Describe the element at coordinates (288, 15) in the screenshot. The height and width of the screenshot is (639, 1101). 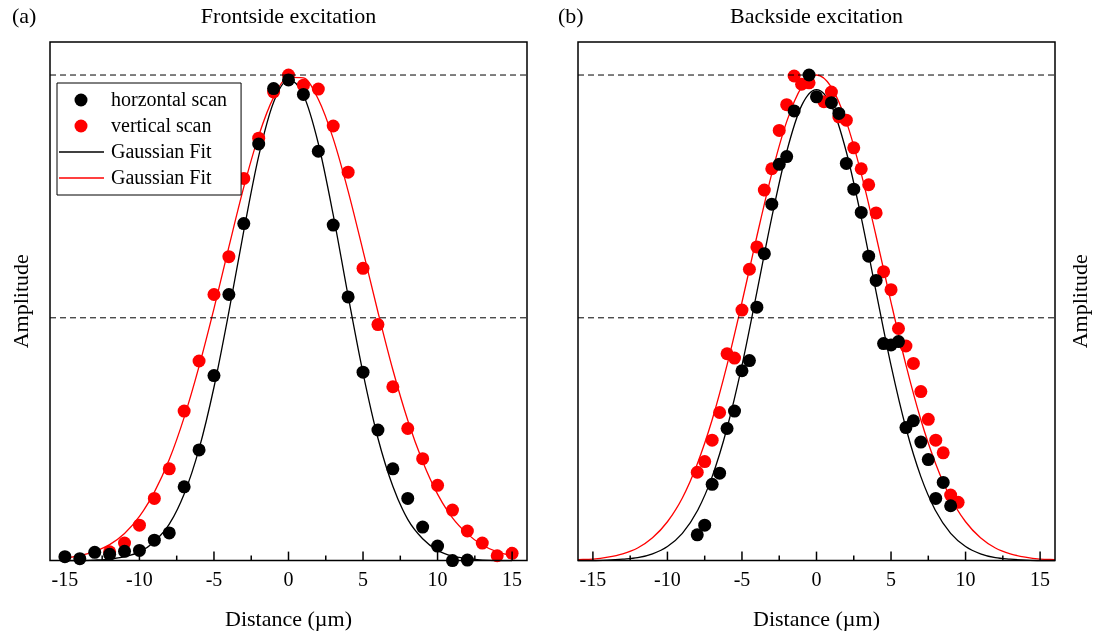
I see `chart-title: Frontside excitation` at that location.